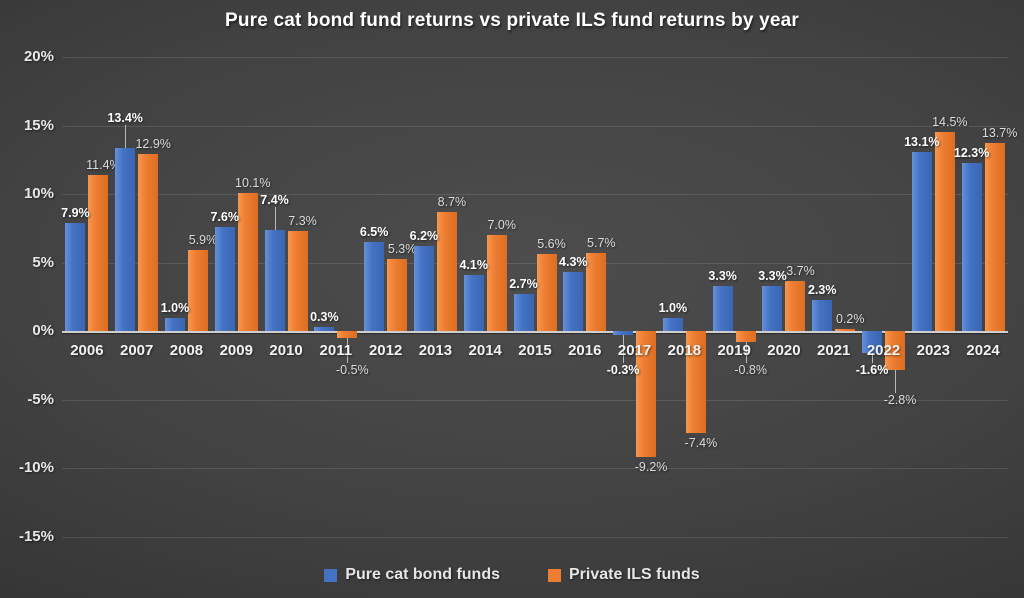 Image resolution: width=1024 pixels, height=598 pixels. Describe the element at coordinates (224, 279) in the screenshot. I see `bar-2009-pure-cat-bond` at that location.